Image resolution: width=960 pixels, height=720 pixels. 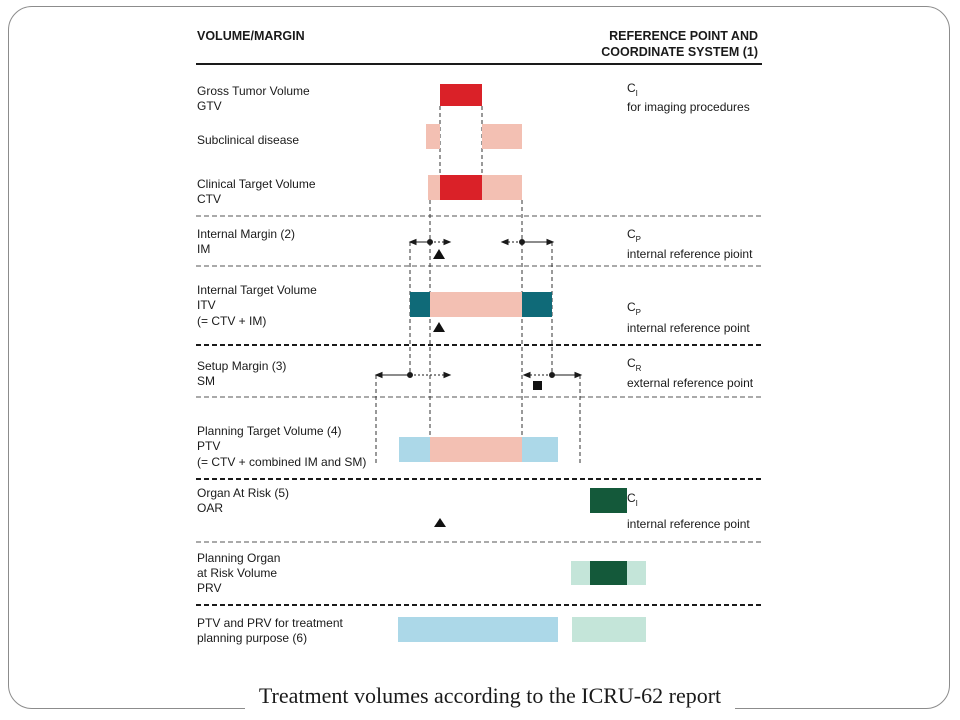 What do you see at coordinates (461, 95) in the screenshot?
I see `gtv-bar` at bounding box center [461, 95].